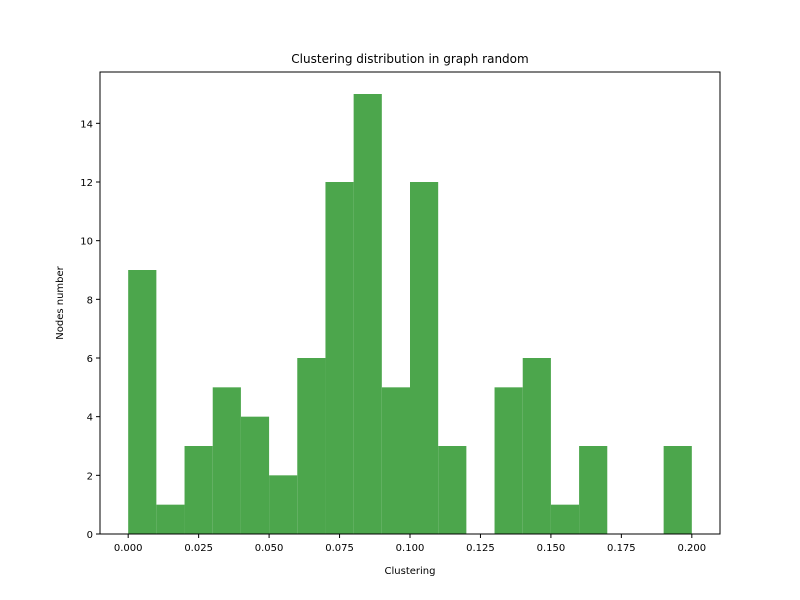  I want to click on x-tick-label: 0.150, so click(551, 548).